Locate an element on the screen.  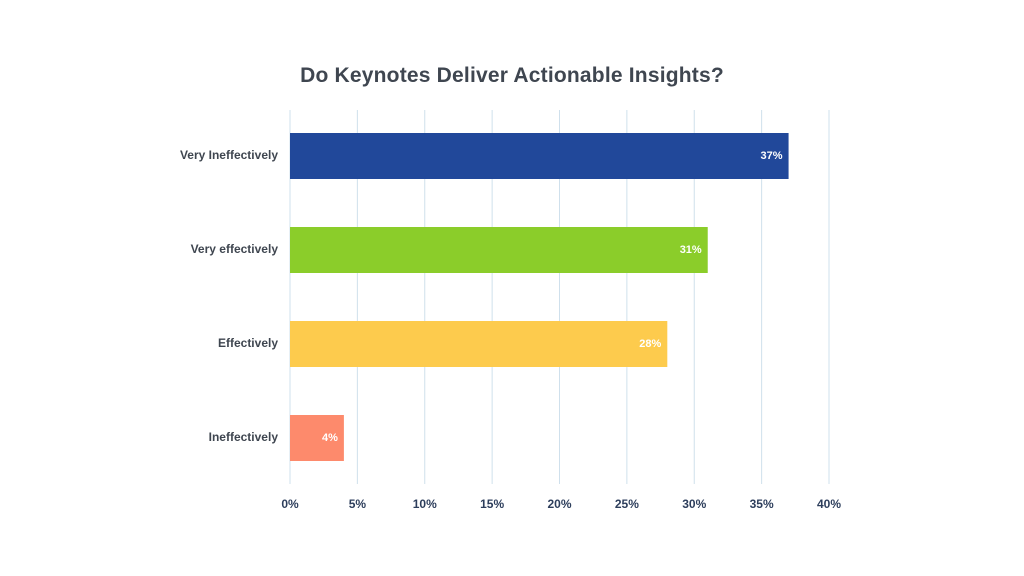
category-label: Very Ineffectively is located at coordinates (229, 155).